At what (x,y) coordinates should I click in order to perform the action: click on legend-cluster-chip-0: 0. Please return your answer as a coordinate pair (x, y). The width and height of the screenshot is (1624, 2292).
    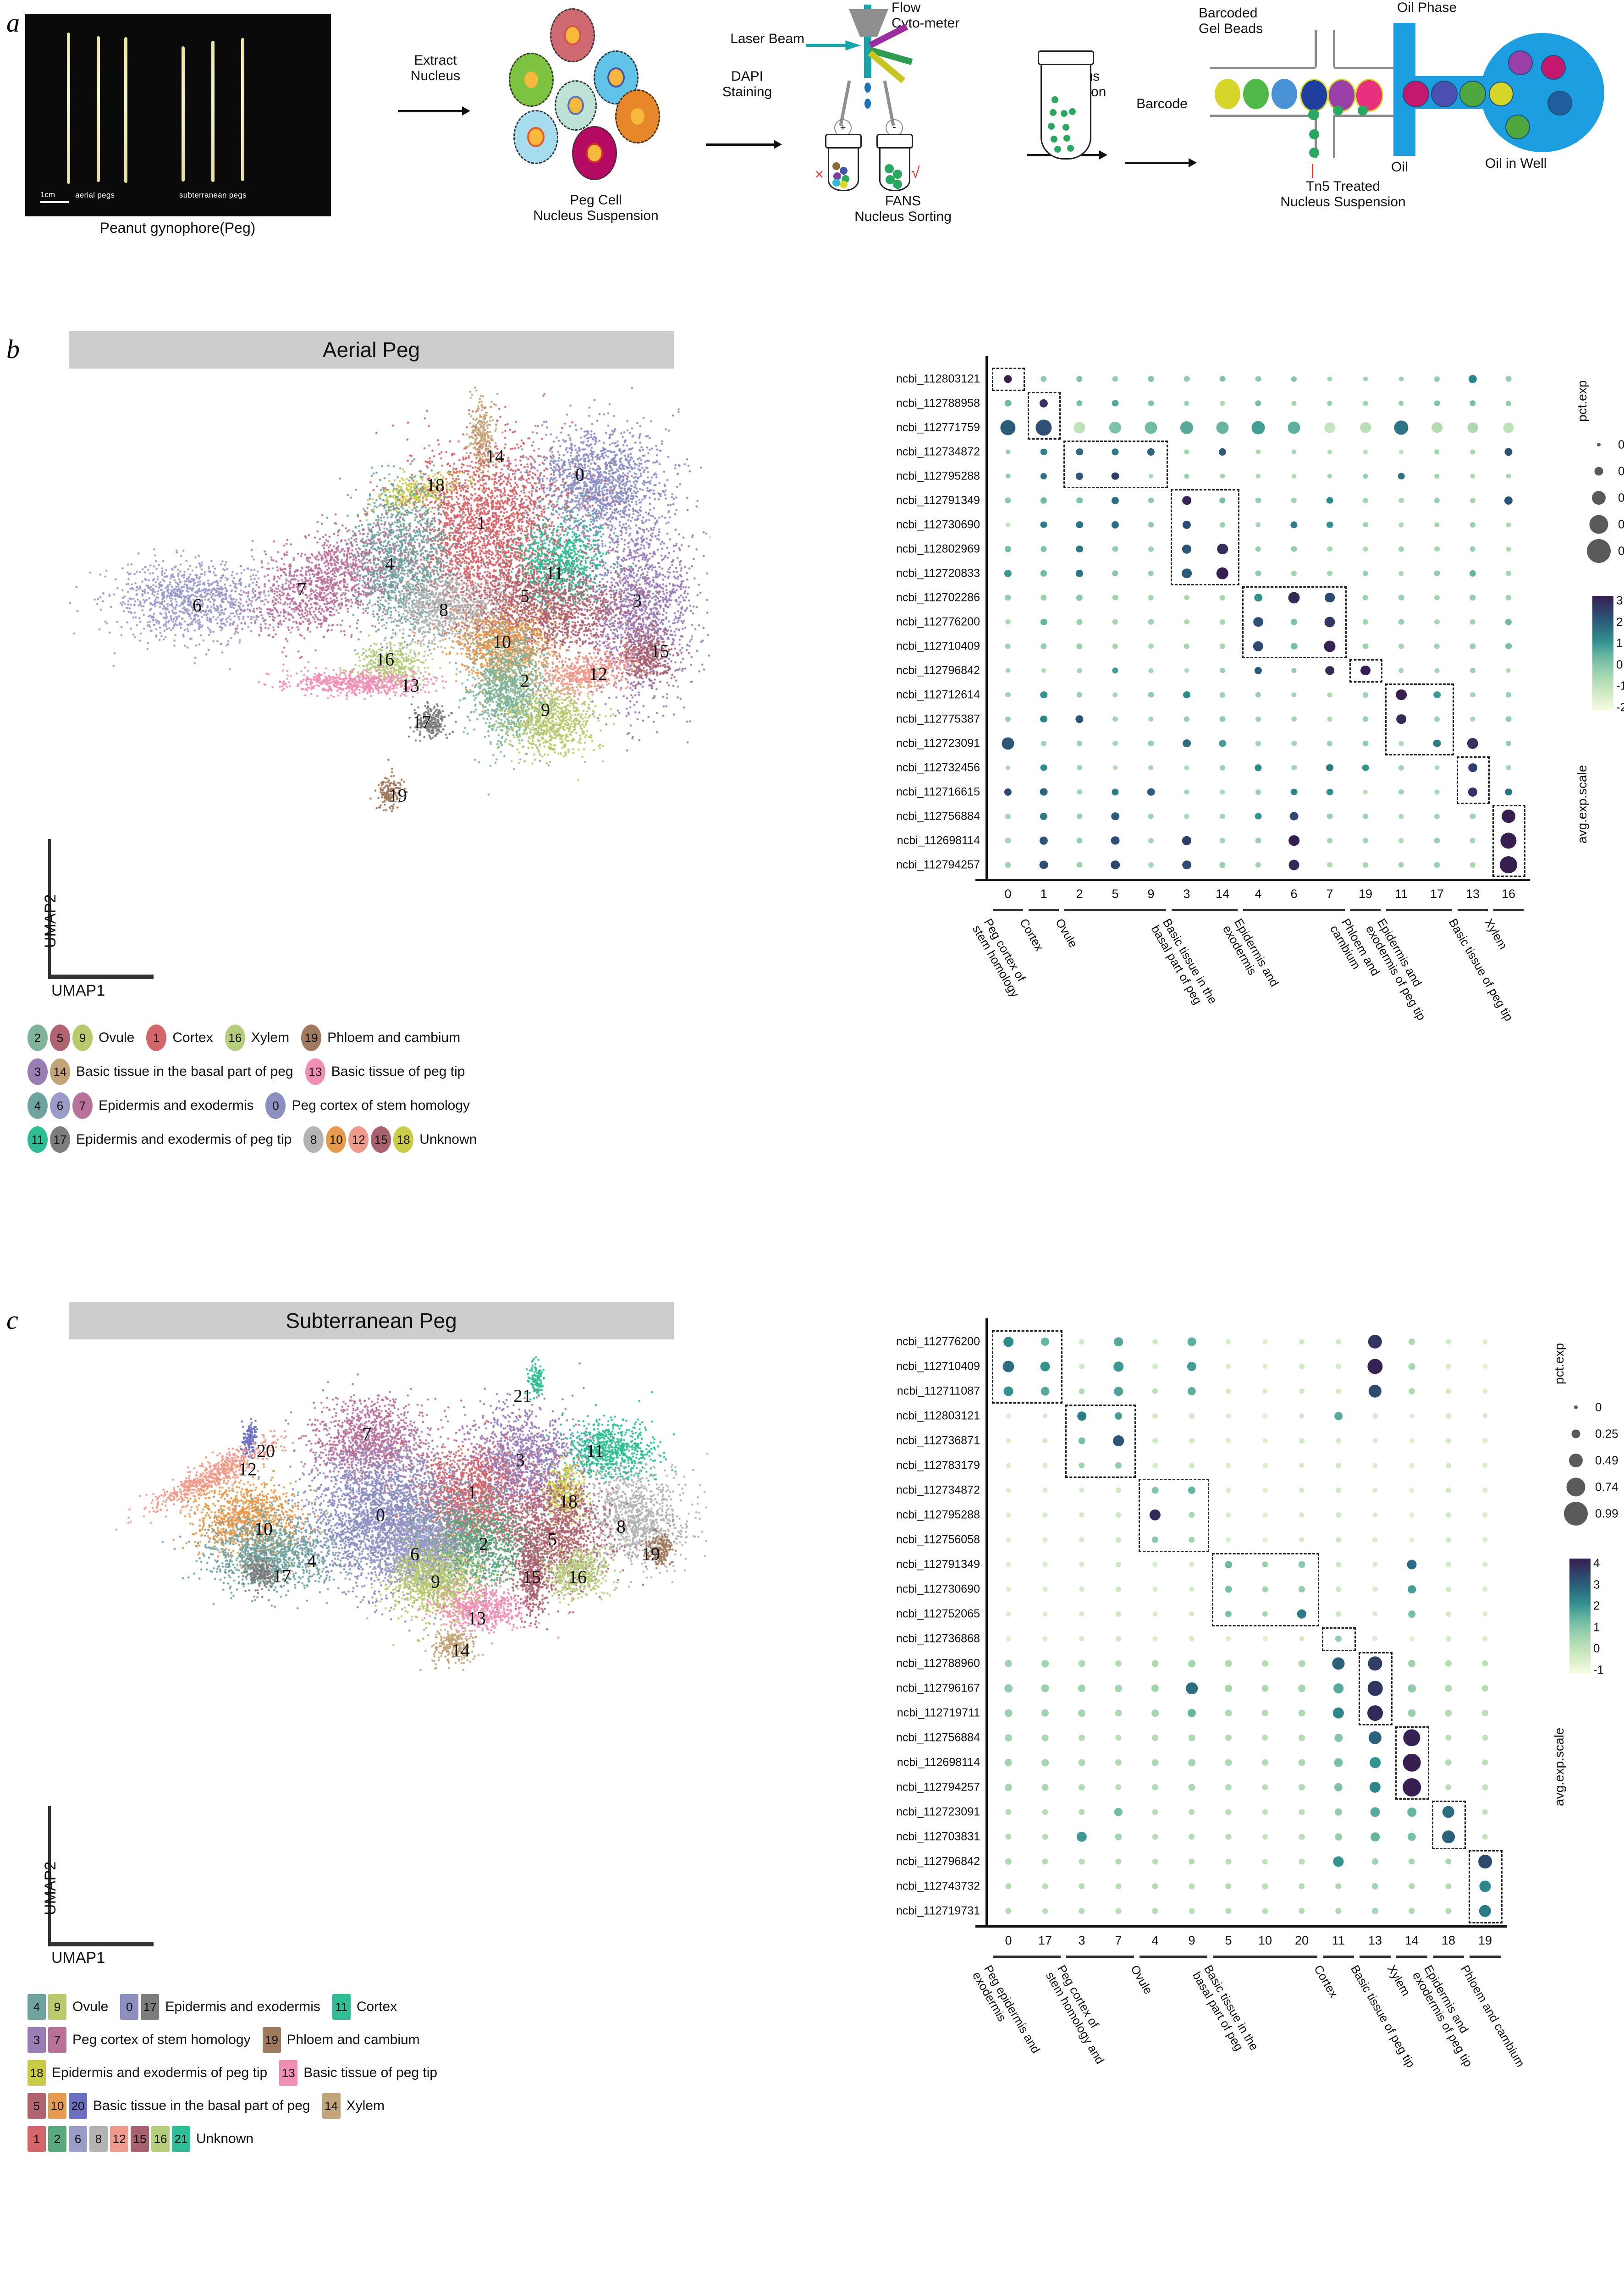
    Looking at the image, I should click on (129, 2007).